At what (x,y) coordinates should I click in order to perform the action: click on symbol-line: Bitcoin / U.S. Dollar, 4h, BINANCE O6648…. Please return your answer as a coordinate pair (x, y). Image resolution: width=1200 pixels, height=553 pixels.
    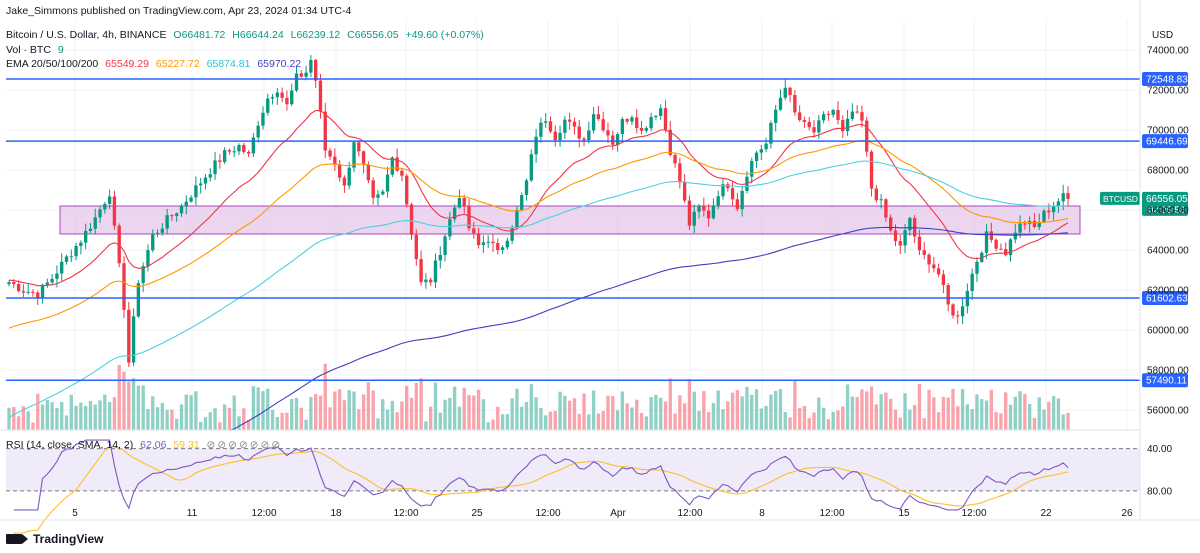
    Looking at the image, I should click on (247, 35).